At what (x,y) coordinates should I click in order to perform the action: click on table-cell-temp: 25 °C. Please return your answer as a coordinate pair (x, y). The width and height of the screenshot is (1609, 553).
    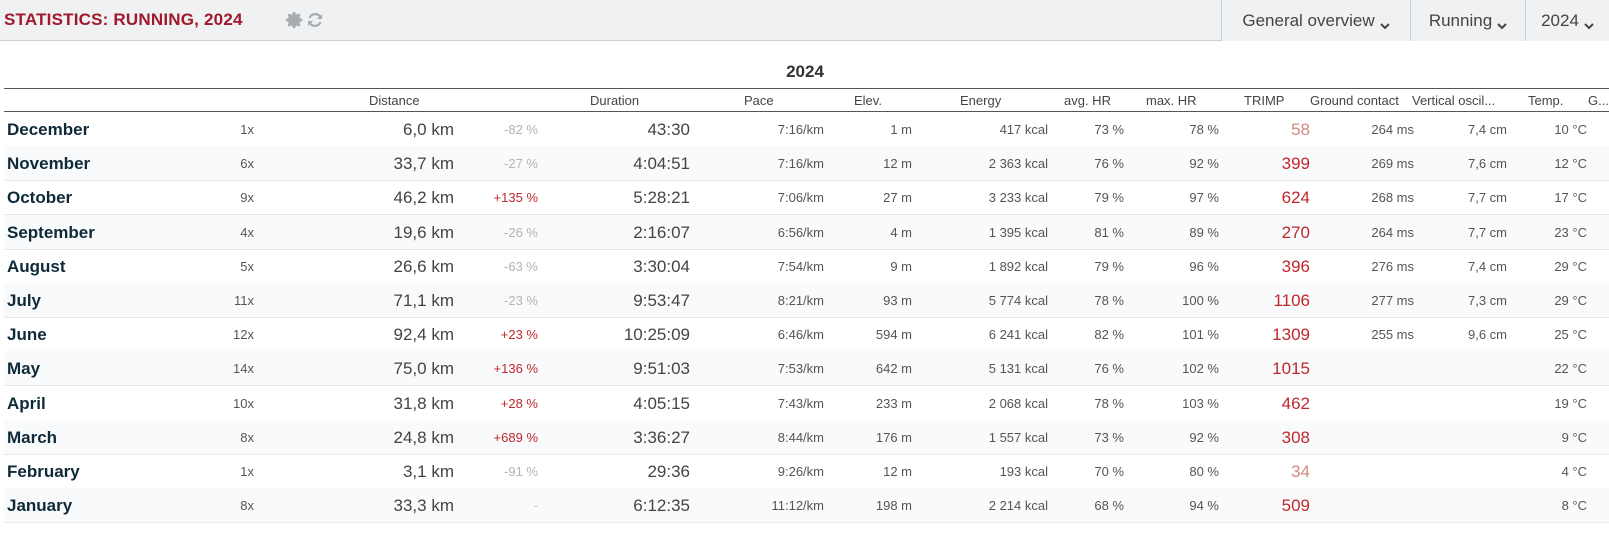
    Looking at the image, I should click on (1570, 335).